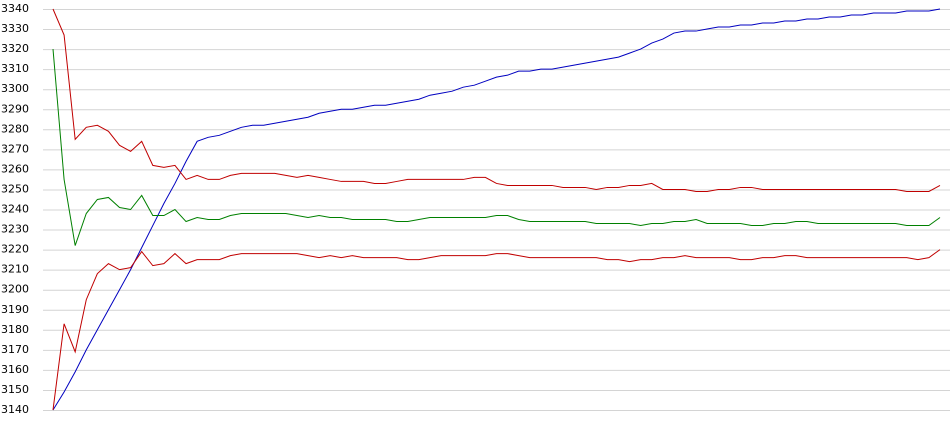 The height and width of the screenshot is (435, 950). I want to click on y-tick-label: 3260, so click(15, 168).